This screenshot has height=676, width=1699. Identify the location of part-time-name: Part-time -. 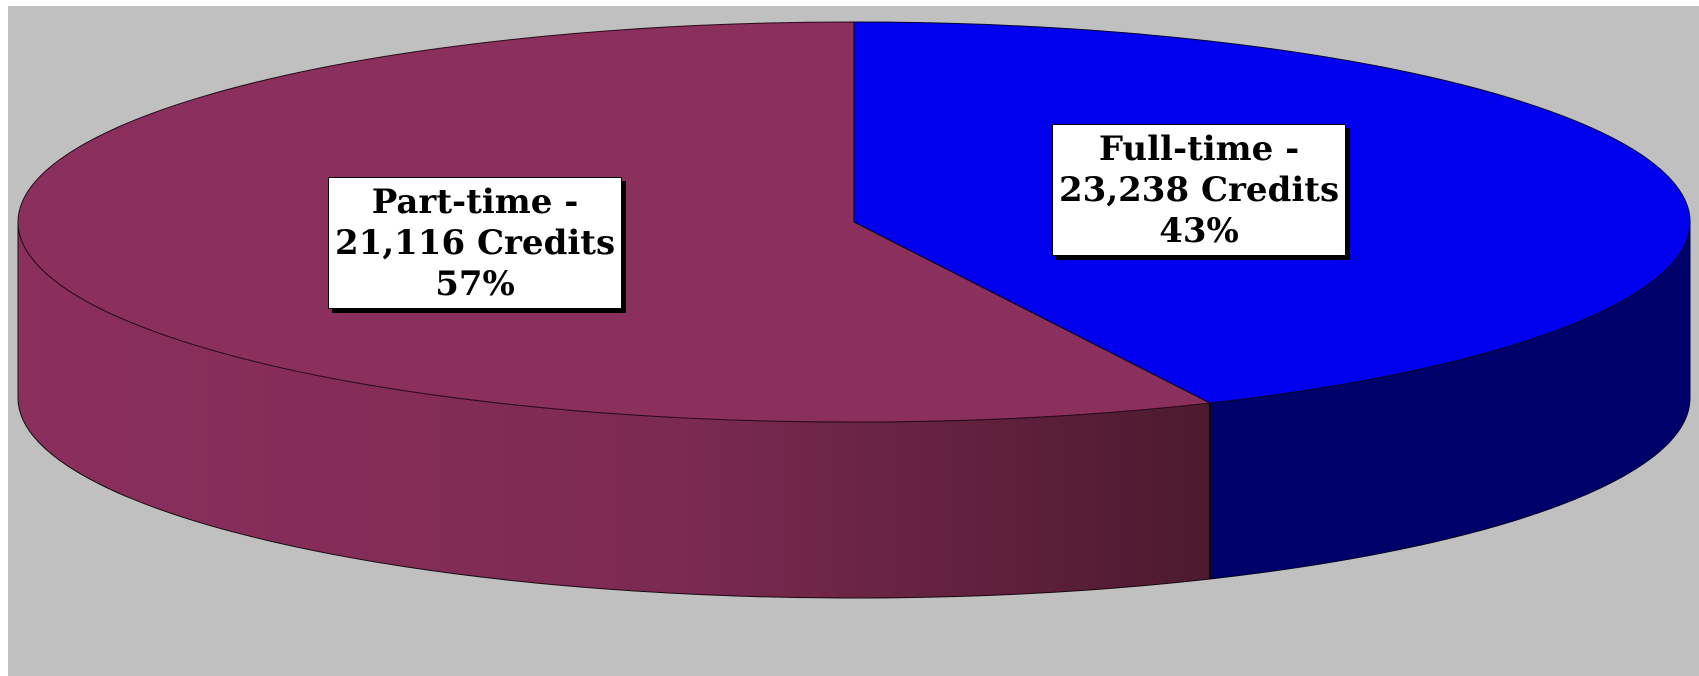
(475, 202).